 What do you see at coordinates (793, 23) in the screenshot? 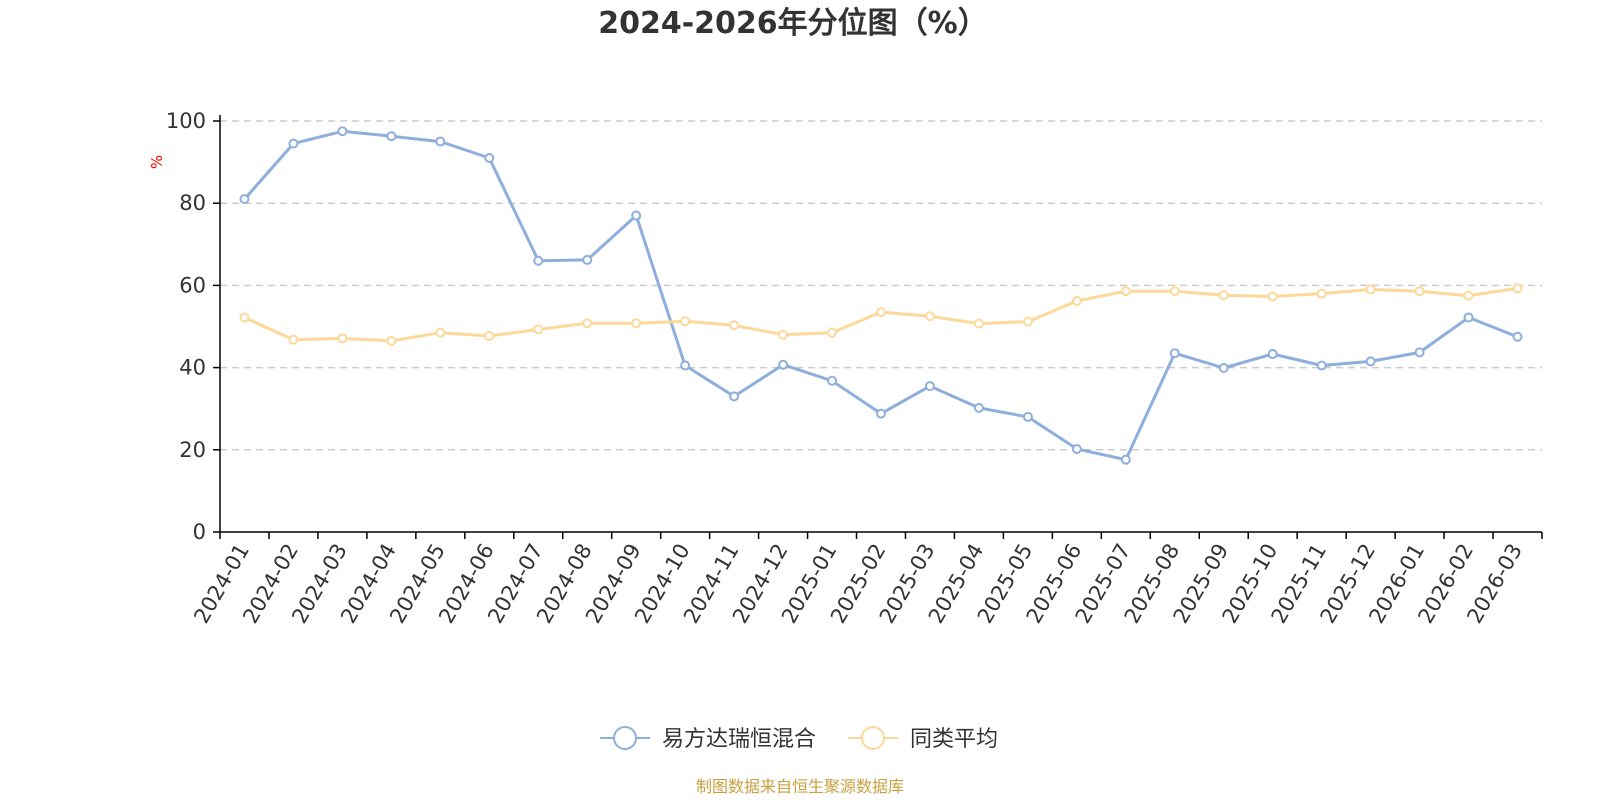
I see `chart-title: 2024-2026年分位图（%）` at bounding box center [793, 23].